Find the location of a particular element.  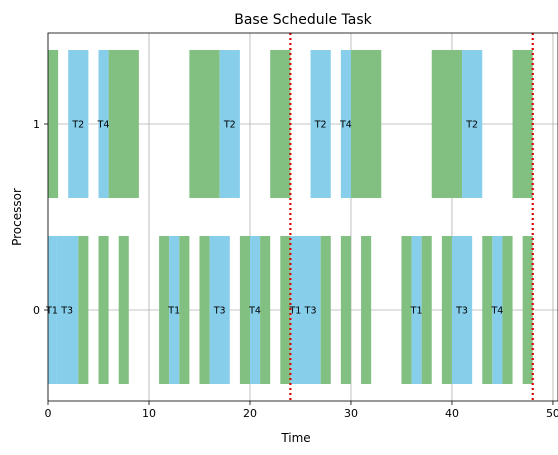

y-axis-ticks: 01 is located at coordinates (40, 217).